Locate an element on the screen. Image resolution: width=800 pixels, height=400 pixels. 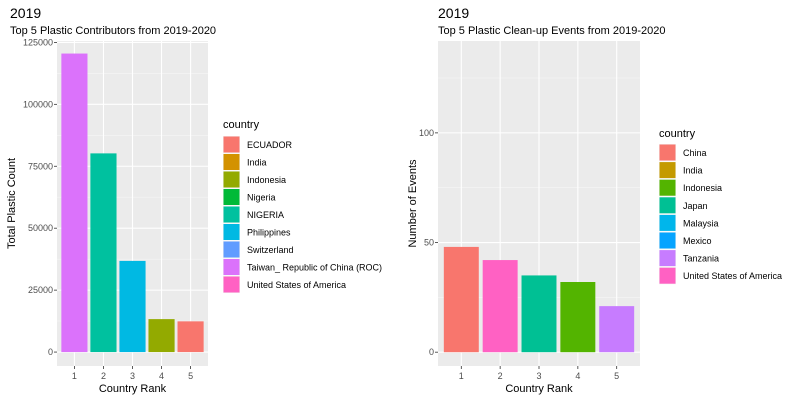
y-tick-label: 25000 is located at coordinates (40, 290).